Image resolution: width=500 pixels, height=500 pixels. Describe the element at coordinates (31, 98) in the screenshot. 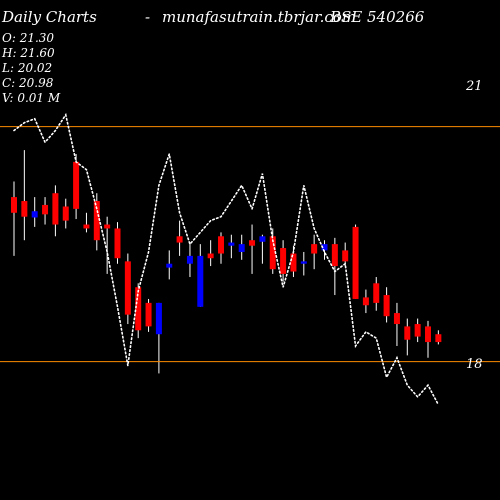

I see `volume-value: V: 0.01 M` at that location.